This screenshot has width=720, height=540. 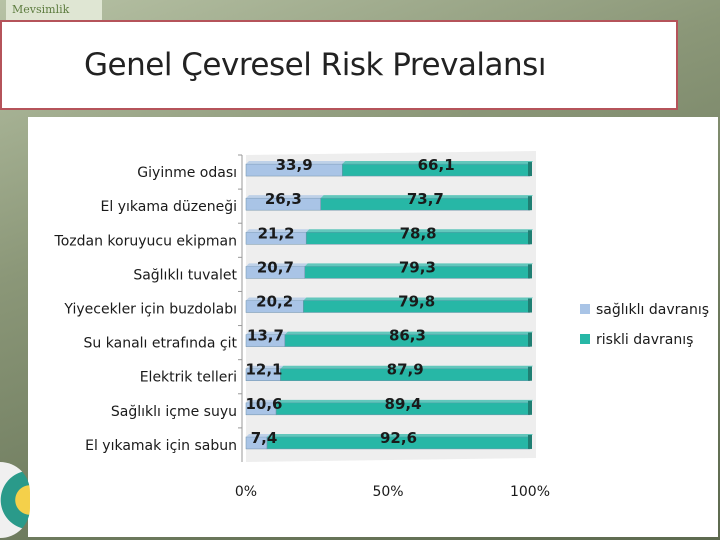 I want to click on category-label: Yiyecekler için buzdolabı, so click(x=150, y=310).